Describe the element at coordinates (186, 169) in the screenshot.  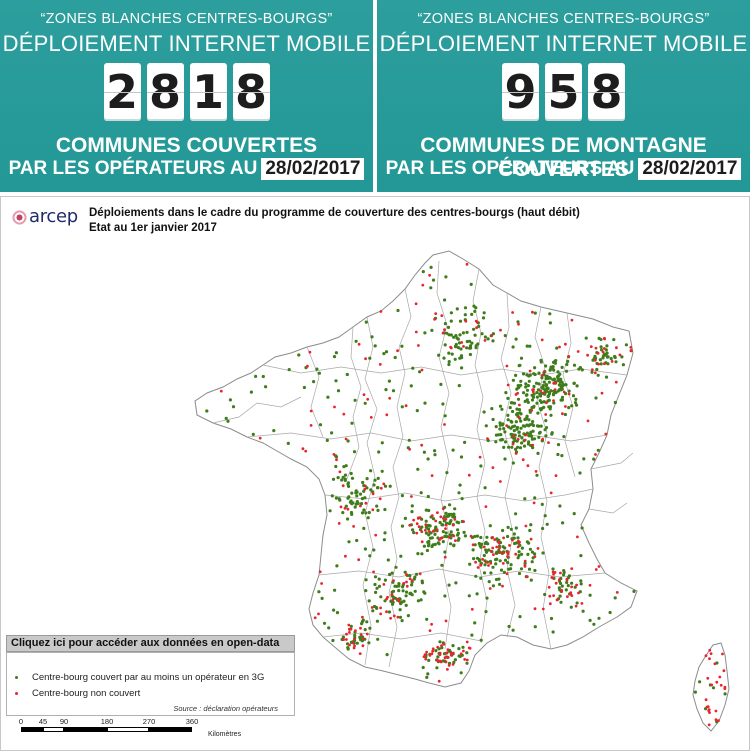
I see `banner-line2: PAR LES OPÉRATEURS AU 28/02/2017` at that location.